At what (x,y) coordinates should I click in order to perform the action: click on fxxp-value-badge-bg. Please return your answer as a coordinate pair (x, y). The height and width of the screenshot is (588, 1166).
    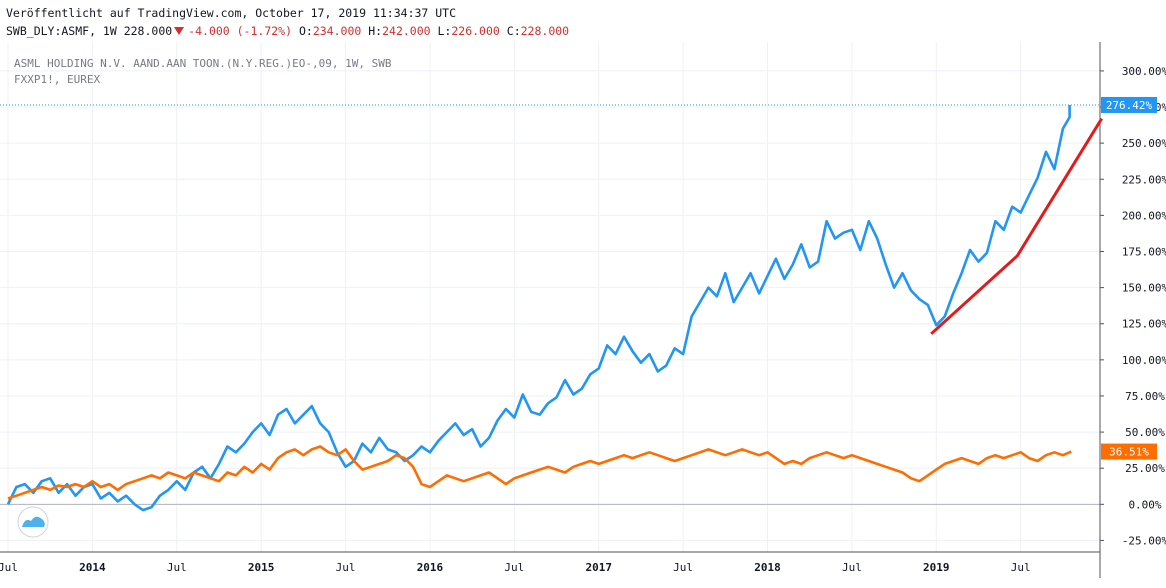
    Looking at the image, I should click on (1129, 451).